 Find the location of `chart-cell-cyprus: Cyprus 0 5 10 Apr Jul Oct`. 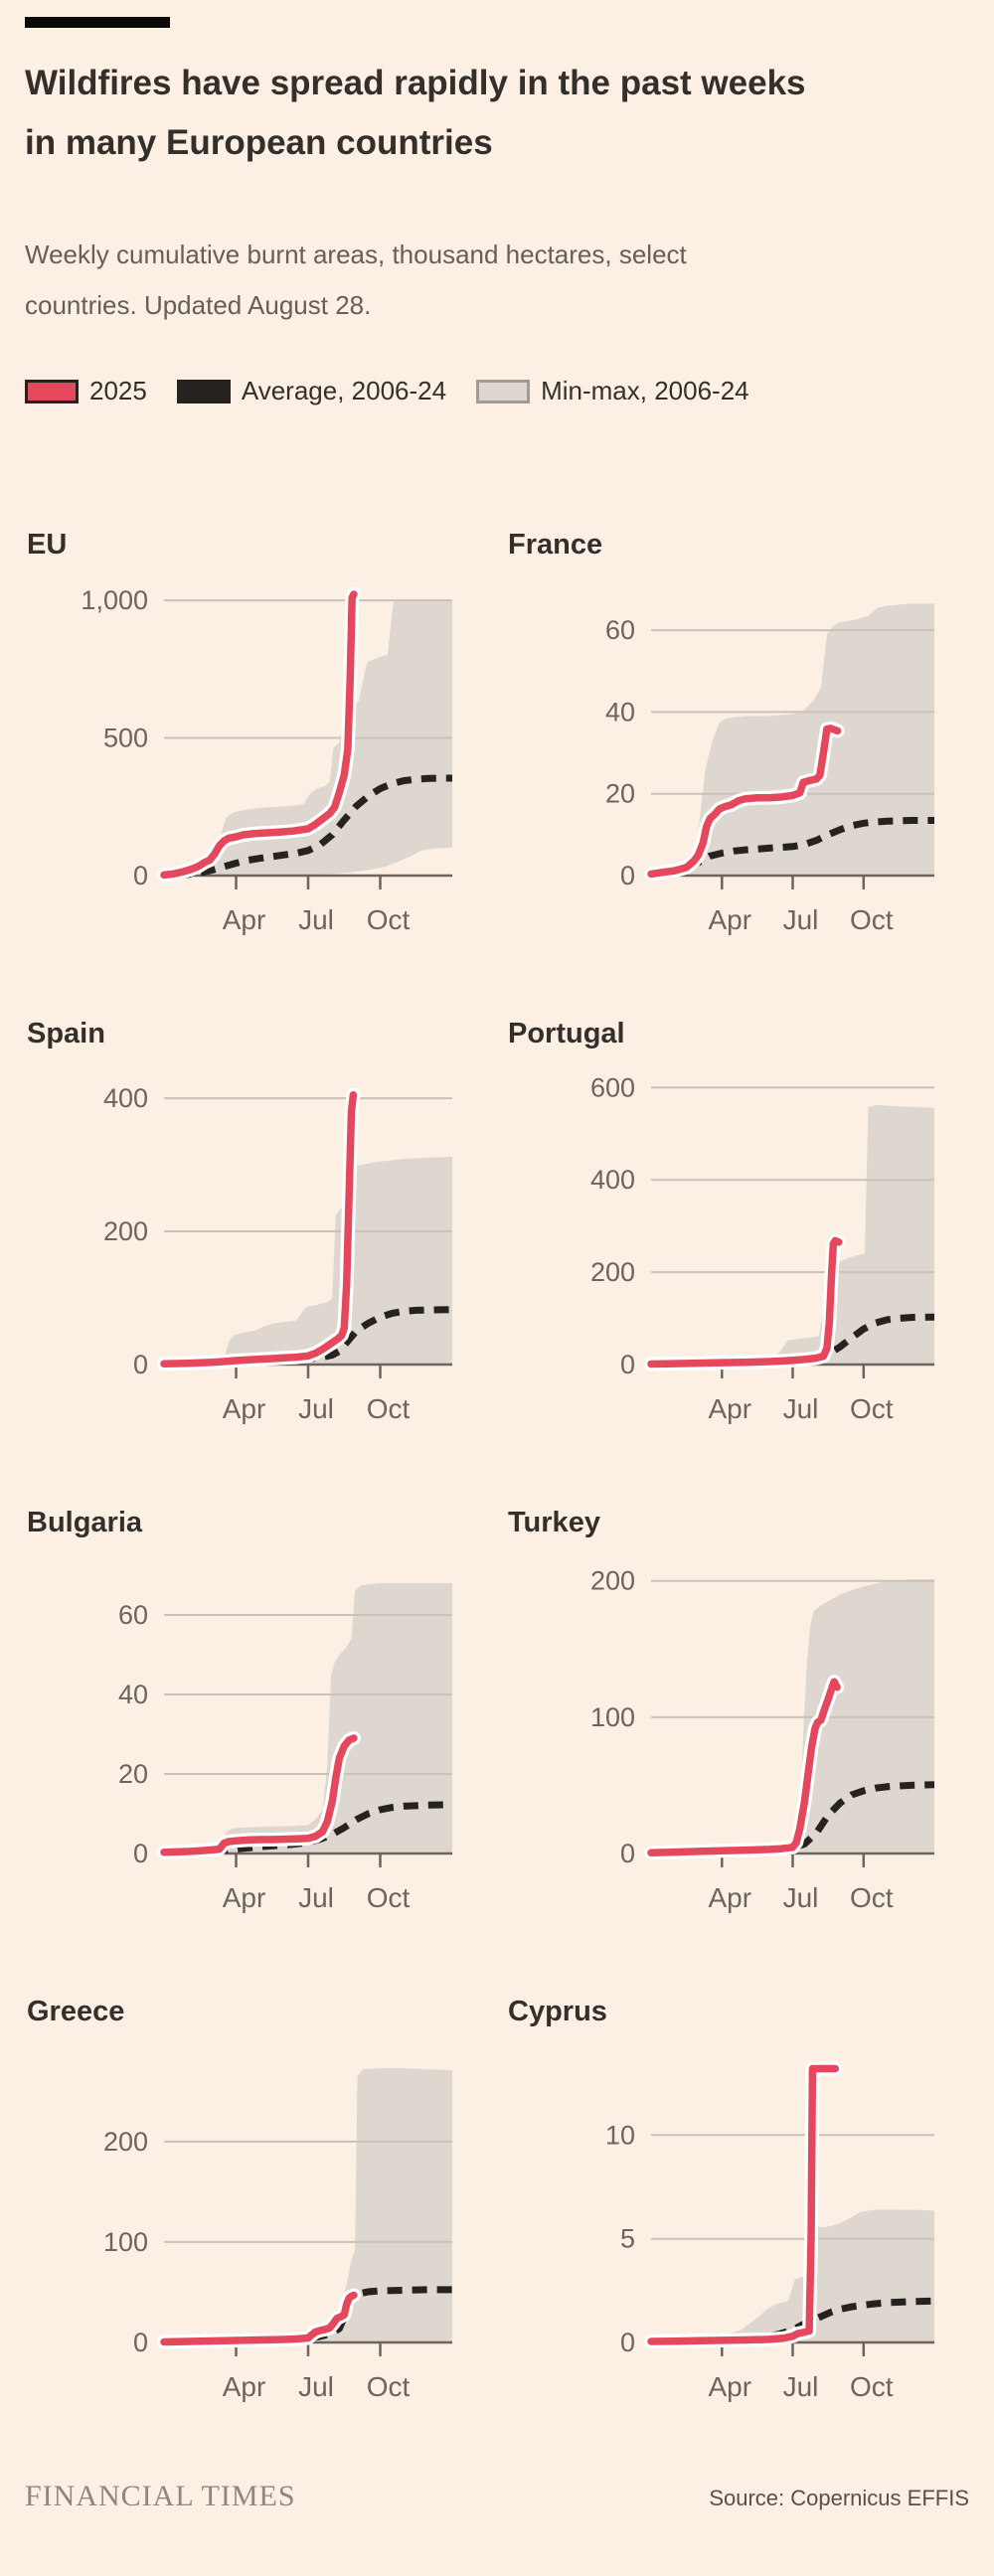

chart-cell-cyprus: Cyprus 0 5 10 Apr Jul Oct is located at coordinates (745, 2209).